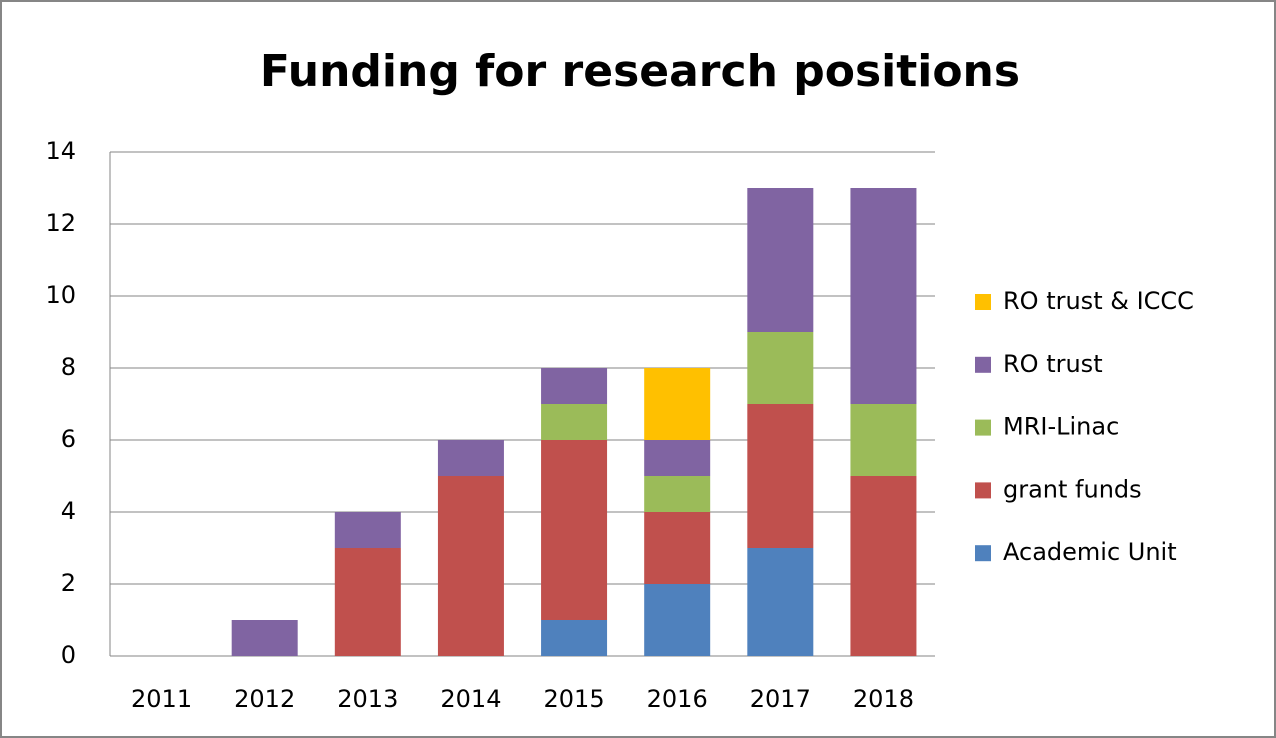  What do you see at coordinates (1090, 552) in the screenshot?
I see `legend-label: Academic Unit` at bounding box center [1090, 552].